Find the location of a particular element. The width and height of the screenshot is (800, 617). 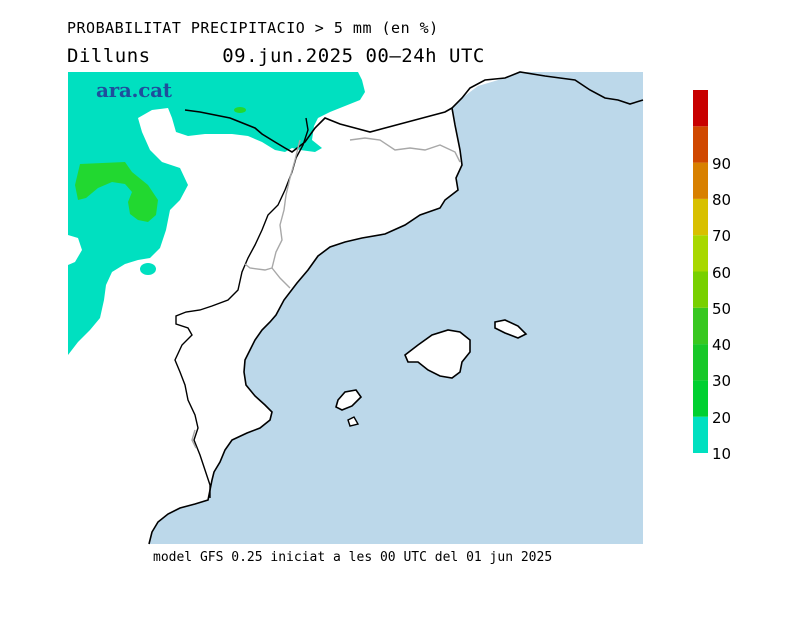

legend-label: 30 is located at coordinates (722, 381).